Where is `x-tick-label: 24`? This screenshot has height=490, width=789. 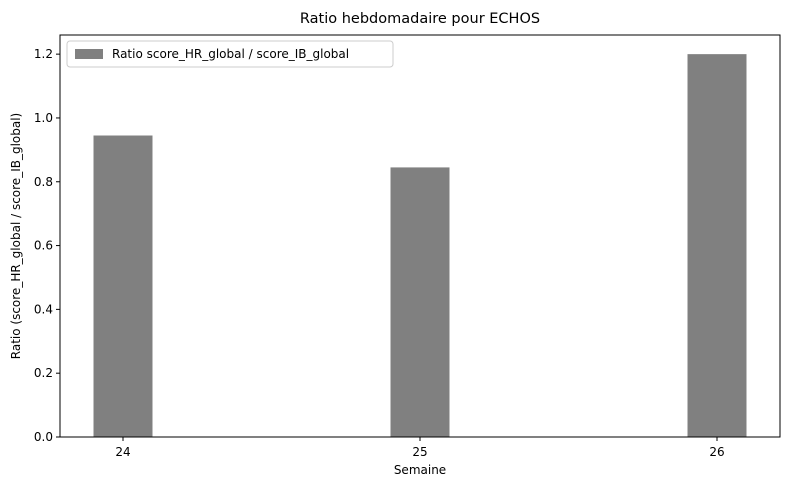
x-tick-label: 24 is located at coordinates (122, 452).